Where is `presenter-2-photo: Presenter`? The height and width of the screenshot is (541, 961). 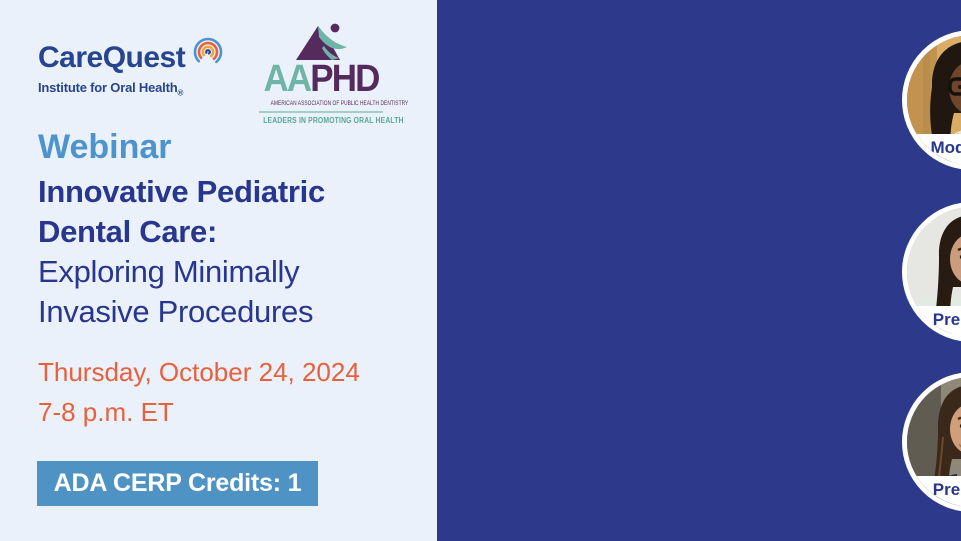 presenter-2-photo: Presenter is located at coordinates (931, 442).